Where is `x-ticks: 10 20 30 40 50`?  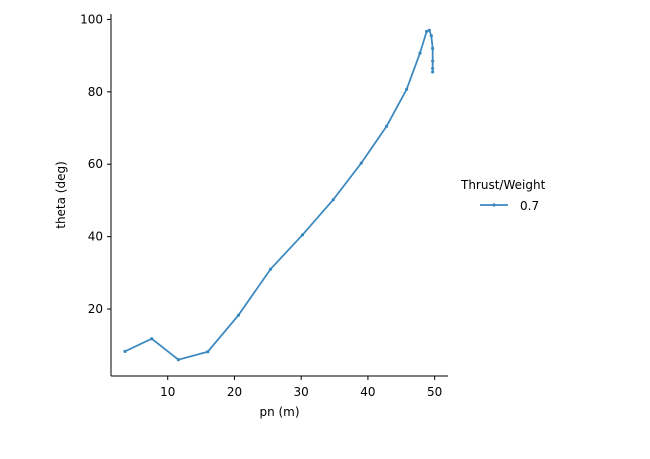
x-ticks: 10 20 30 40 50 is located at coordinates (301, 387).